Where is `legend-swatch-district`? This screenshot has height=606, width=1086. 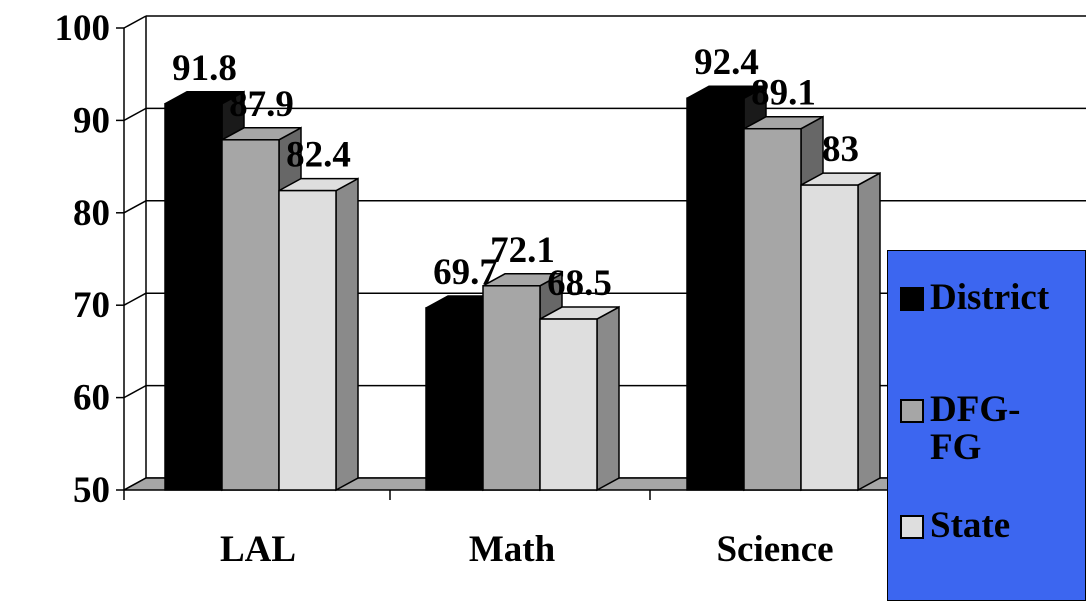 legend-swatch-district is located at coordinates (912, 299).